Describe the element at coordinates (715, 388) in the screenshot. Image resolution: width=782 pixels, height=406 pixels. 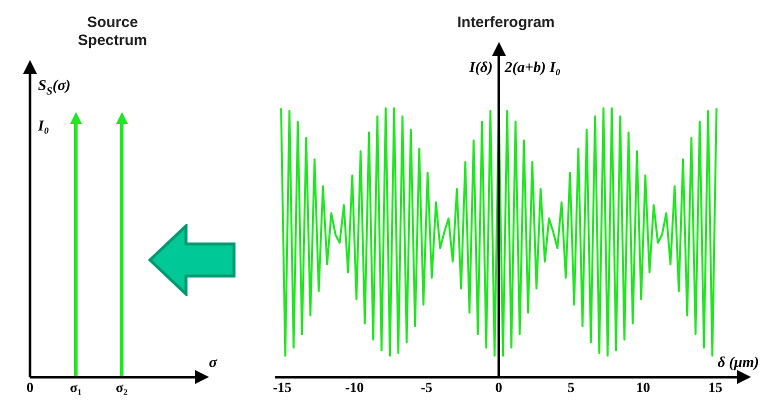
I see `x-tick-label: 15` at that location.